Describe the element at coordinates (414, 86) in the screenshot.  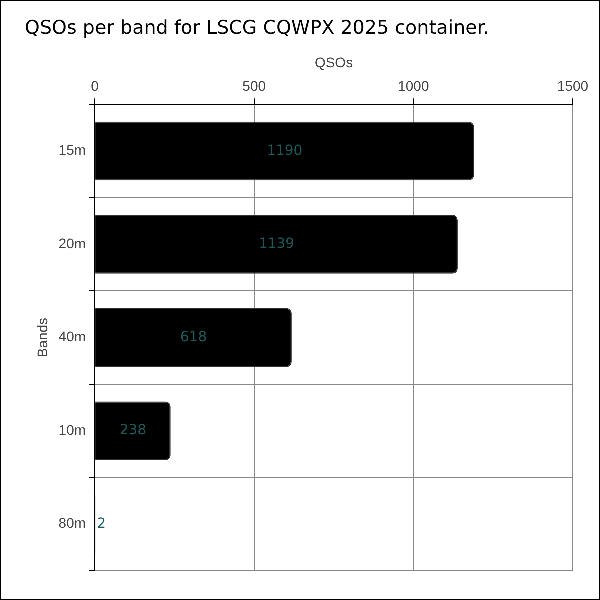
I see `x-tick-label: 1000` at that location.